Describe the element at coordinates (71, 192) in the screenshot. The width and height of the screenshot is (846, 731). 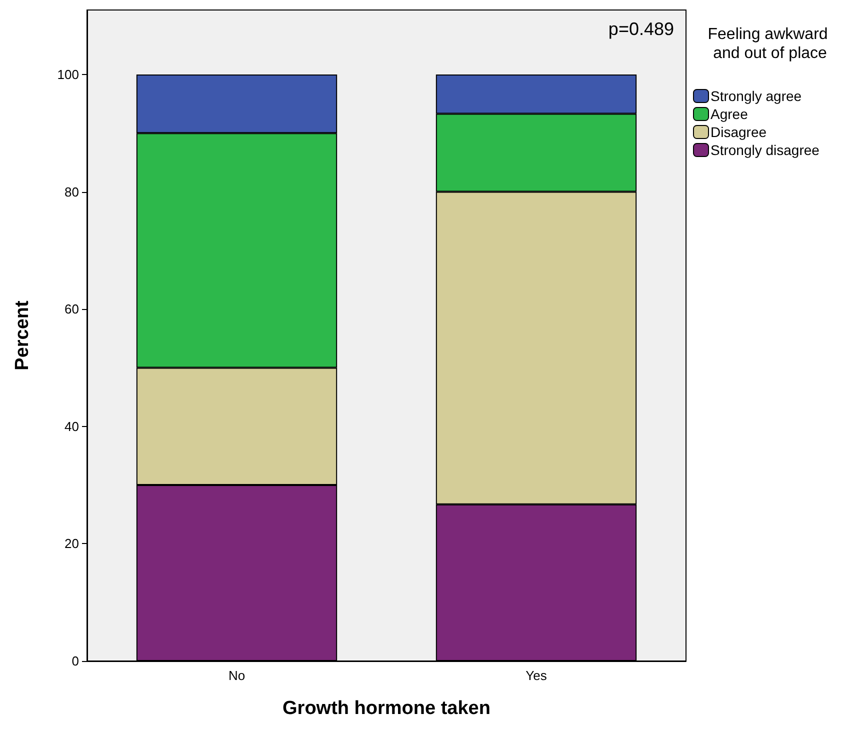
I see `y-tick-label: 80` at that location.